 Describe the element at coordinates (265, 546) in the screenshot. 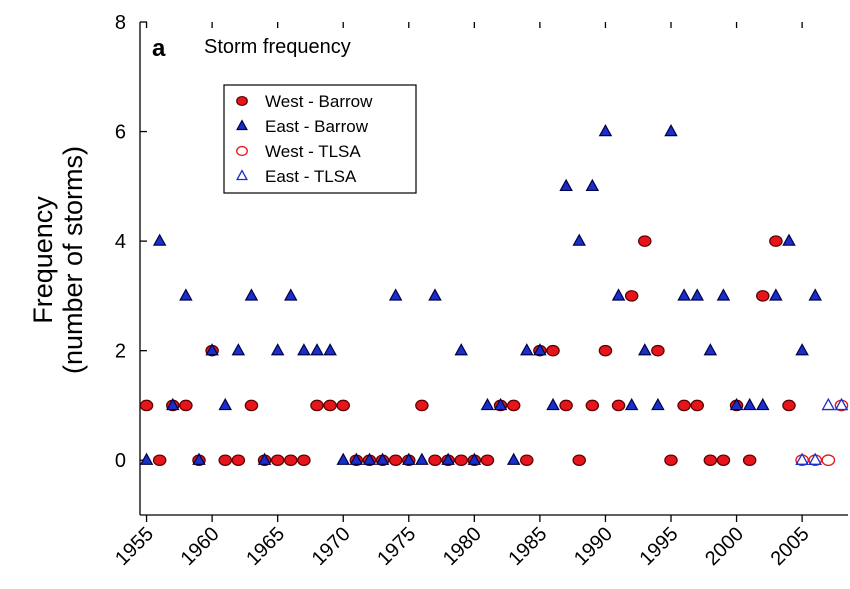

I see `x-tick-label: 1965` at that location.